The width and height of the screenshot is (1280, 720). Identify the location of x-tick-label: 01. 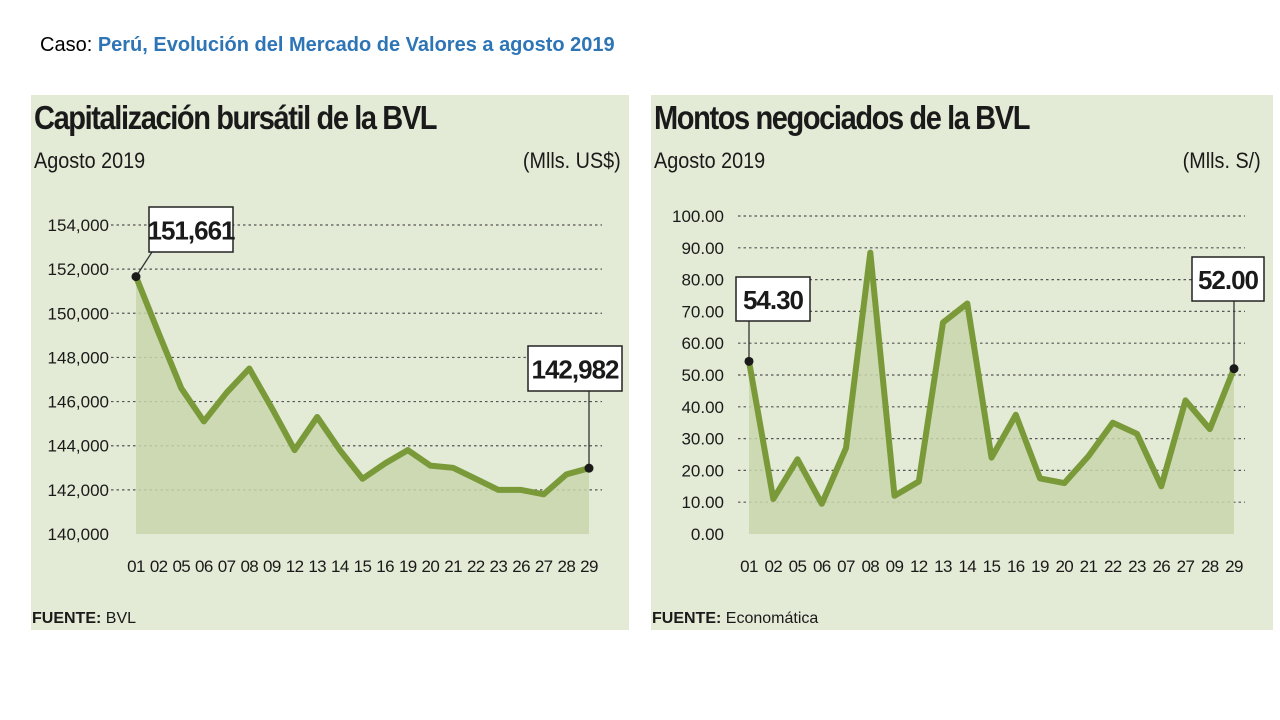
(136, 566).